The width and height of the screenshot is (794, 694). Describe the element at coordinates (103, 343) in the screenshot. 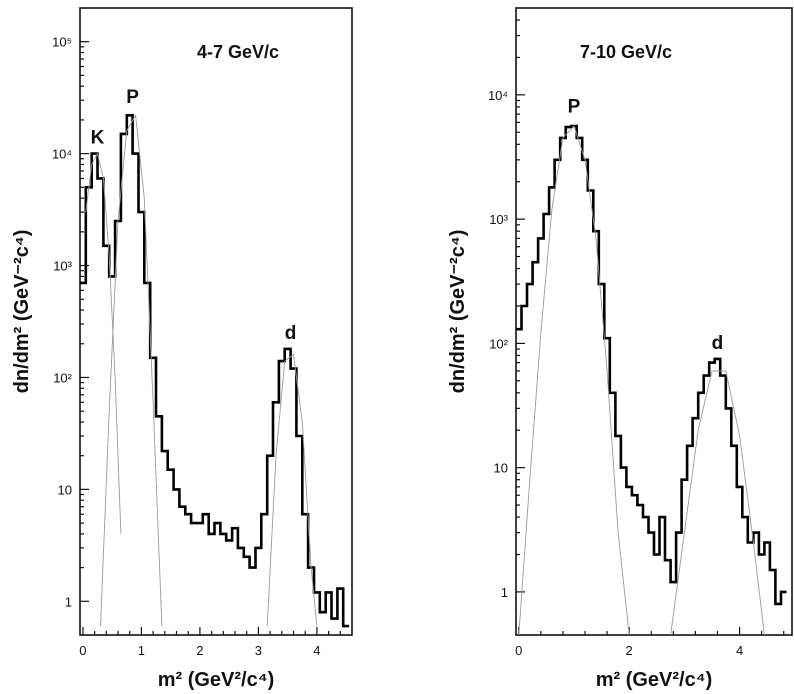

I see `gaussian-fit-K-curve` at that location.